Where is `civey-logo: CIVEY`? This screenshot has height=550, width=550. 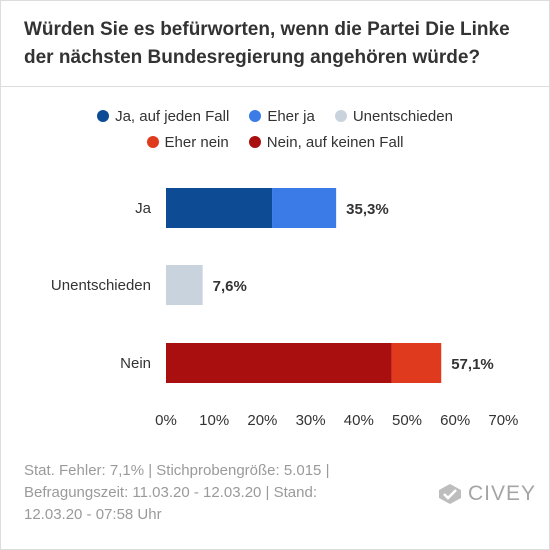
civey-logo: CIVEY is located at coordinates (487, 494).